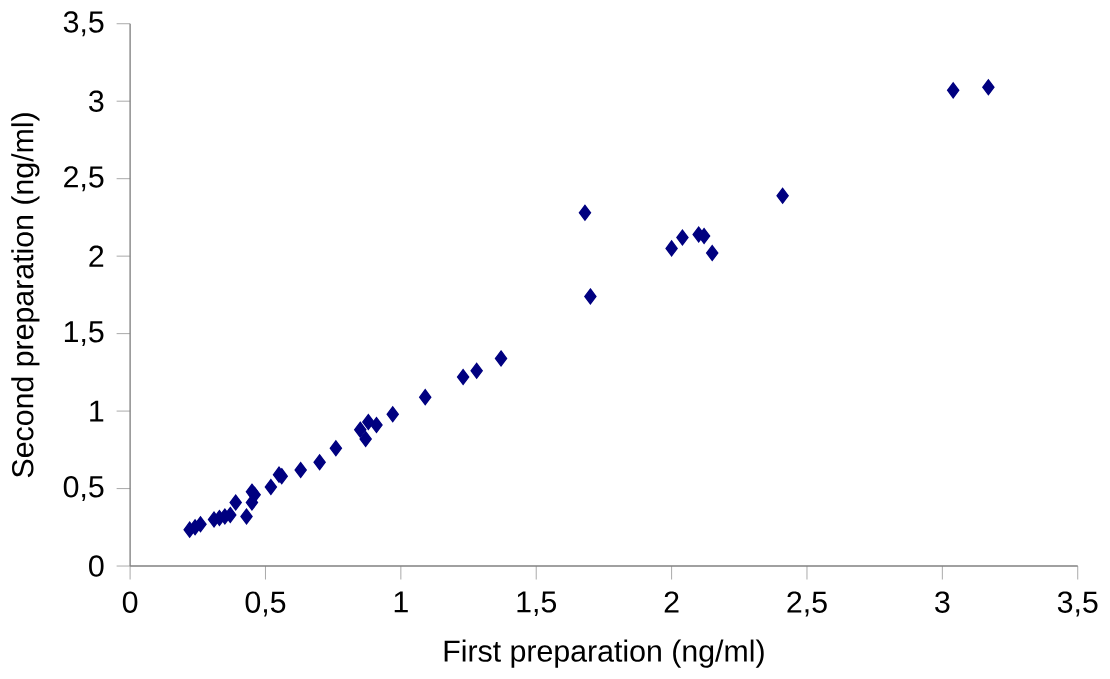  Describe the element at coordinates (537, 604) in the screenshot. I see `x-tick-label: 1,5` at that location.